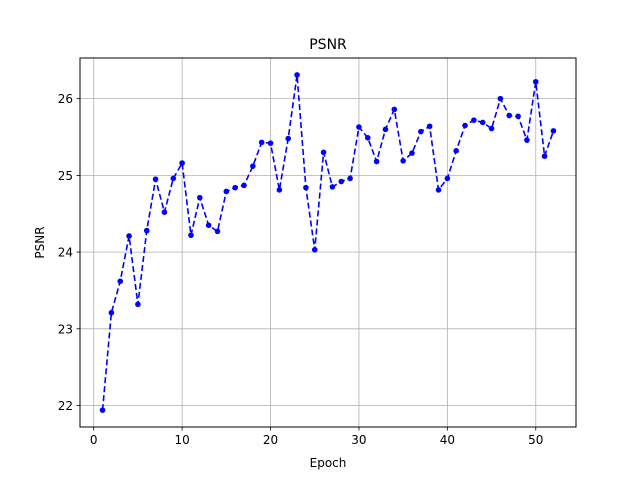 This screenshot has height=480, width=640. Describe the element at coordinates (94, 440) in the screenshot. I see `x-tick-label: 0` at that location.